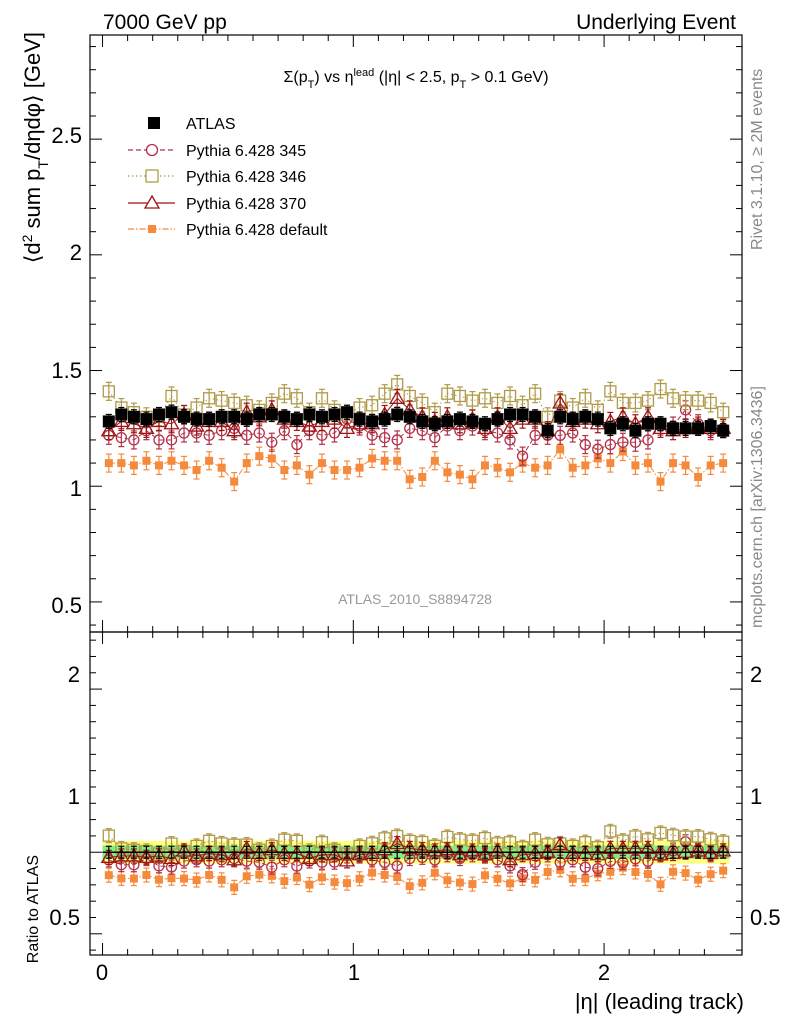 This screenshot has height=1024, width=786. I want to click on main-y-tick-labels: 0.5 1 1.5 2 2.5, so click(66, 370).